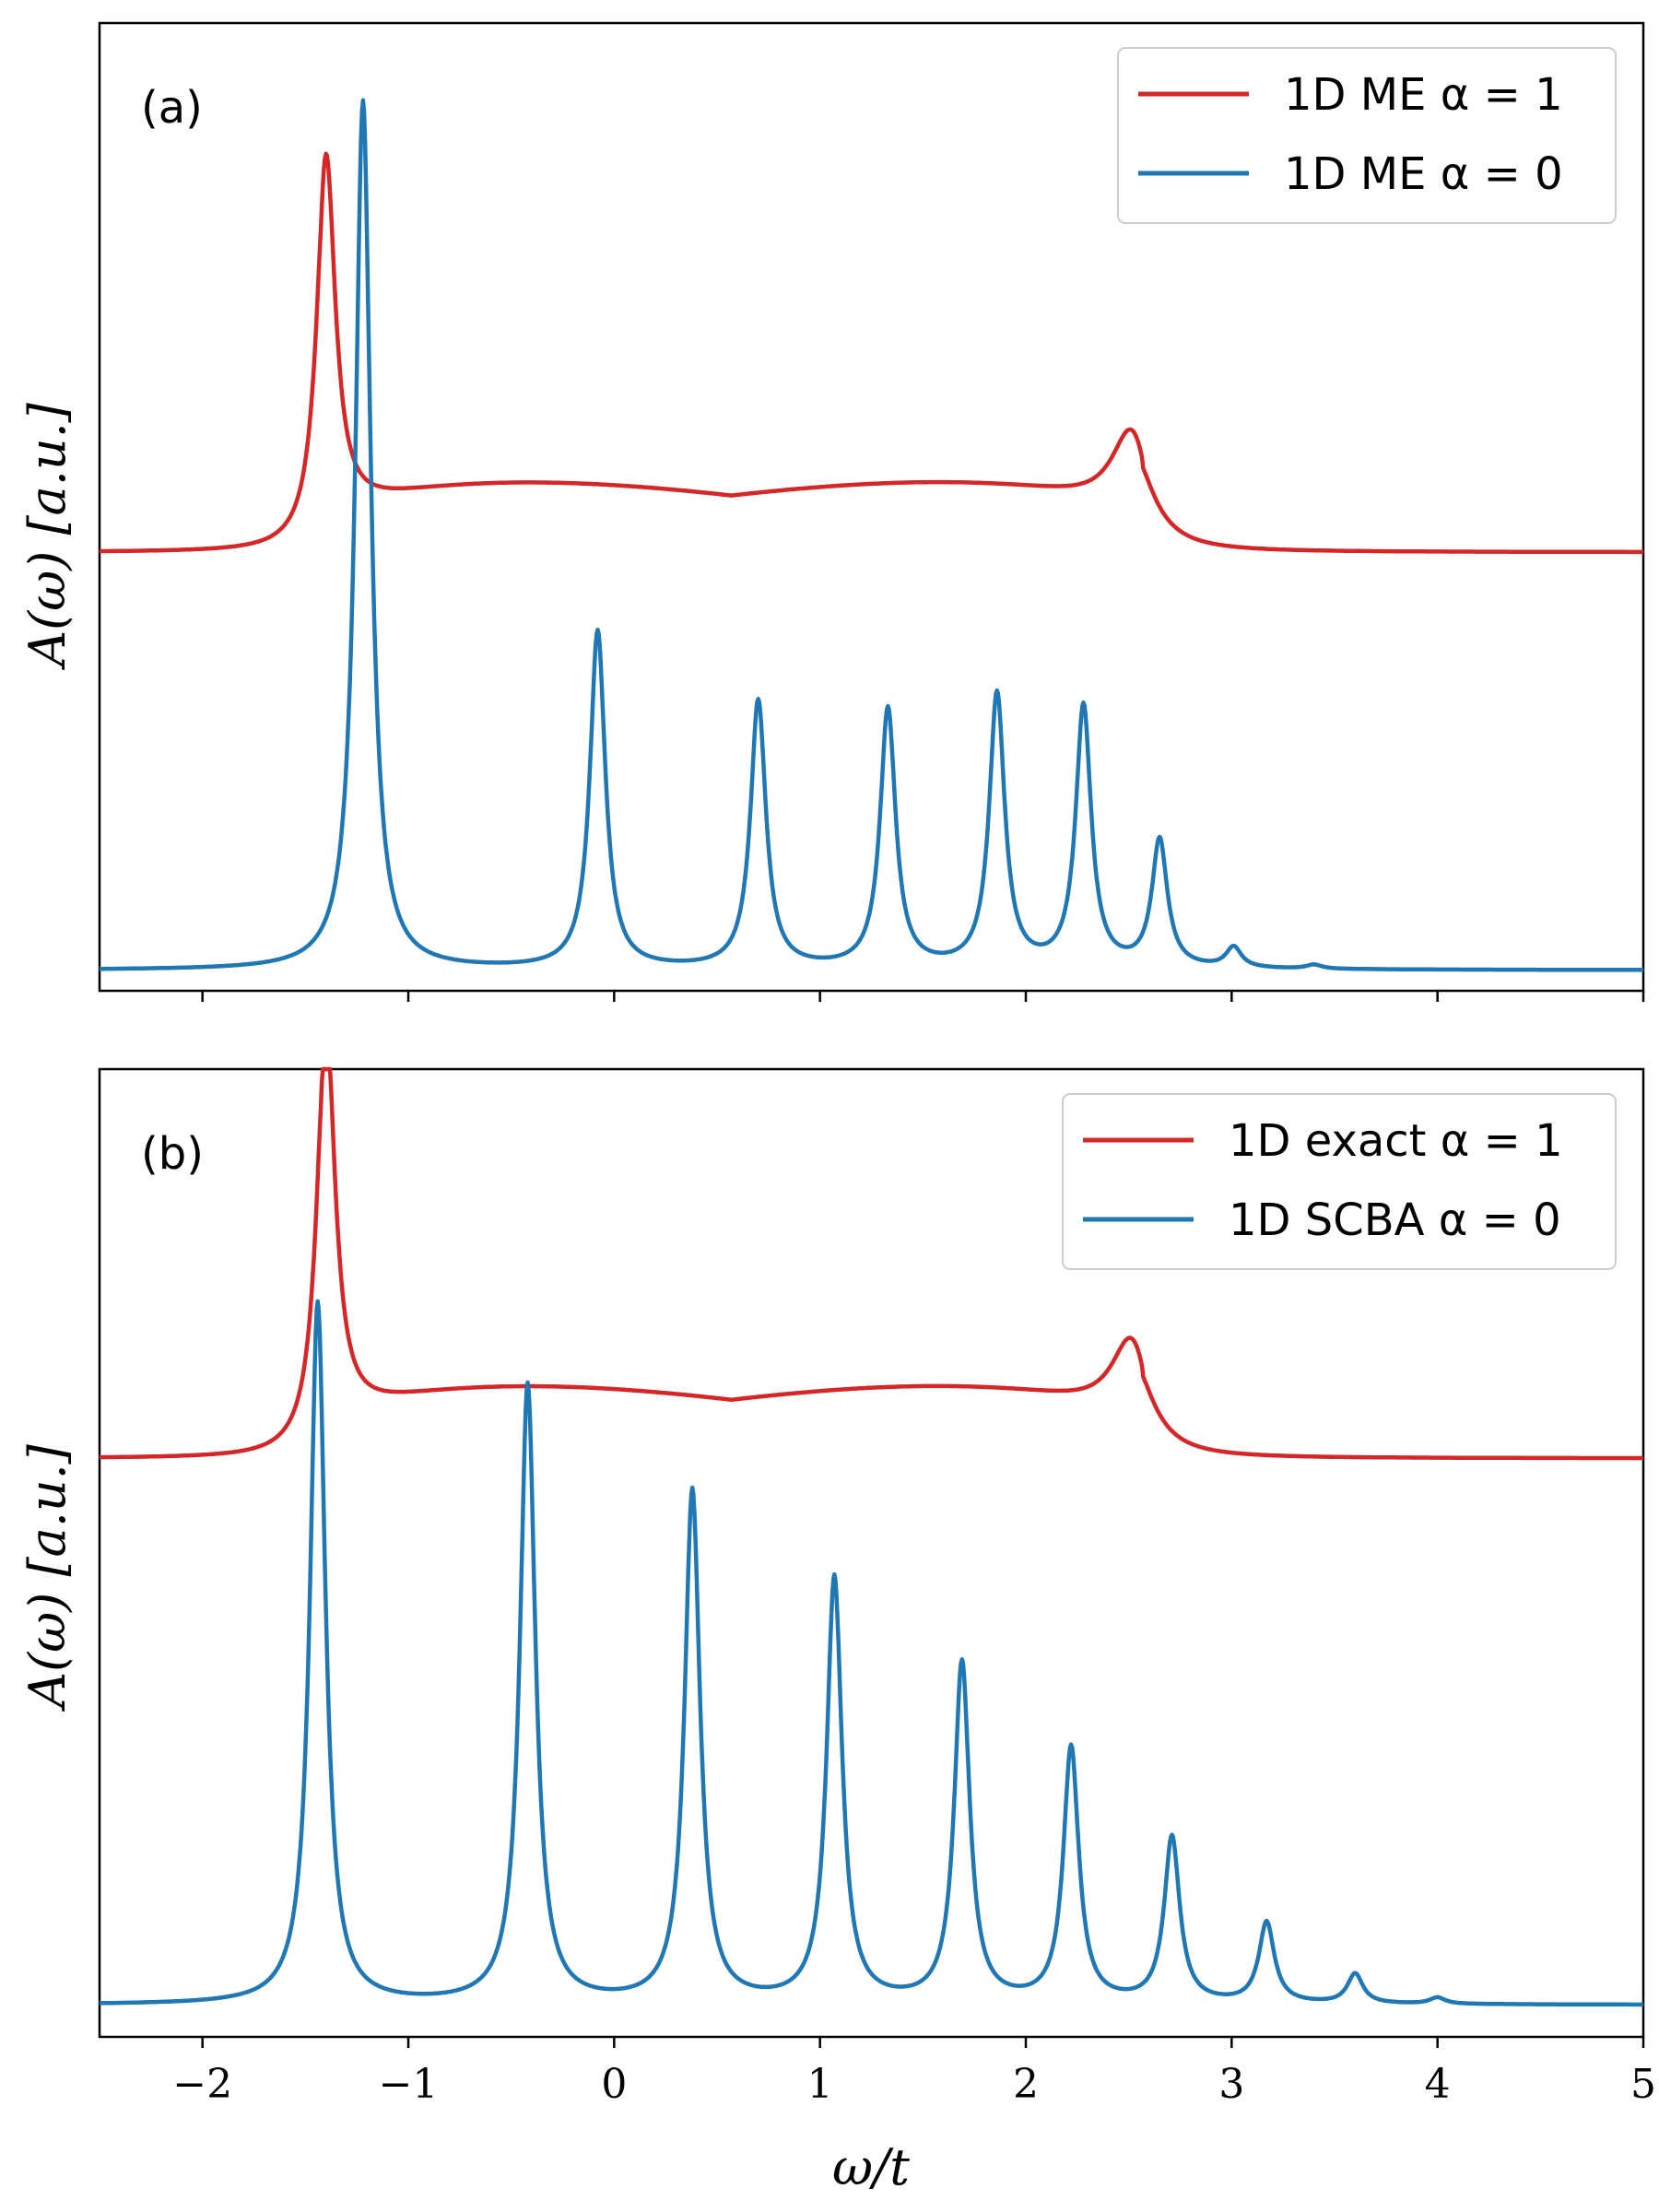 The image size is (1659, 2212). I want to click on panel-b-ylabel: A(ω) [a.u.], so click(47, 1577).